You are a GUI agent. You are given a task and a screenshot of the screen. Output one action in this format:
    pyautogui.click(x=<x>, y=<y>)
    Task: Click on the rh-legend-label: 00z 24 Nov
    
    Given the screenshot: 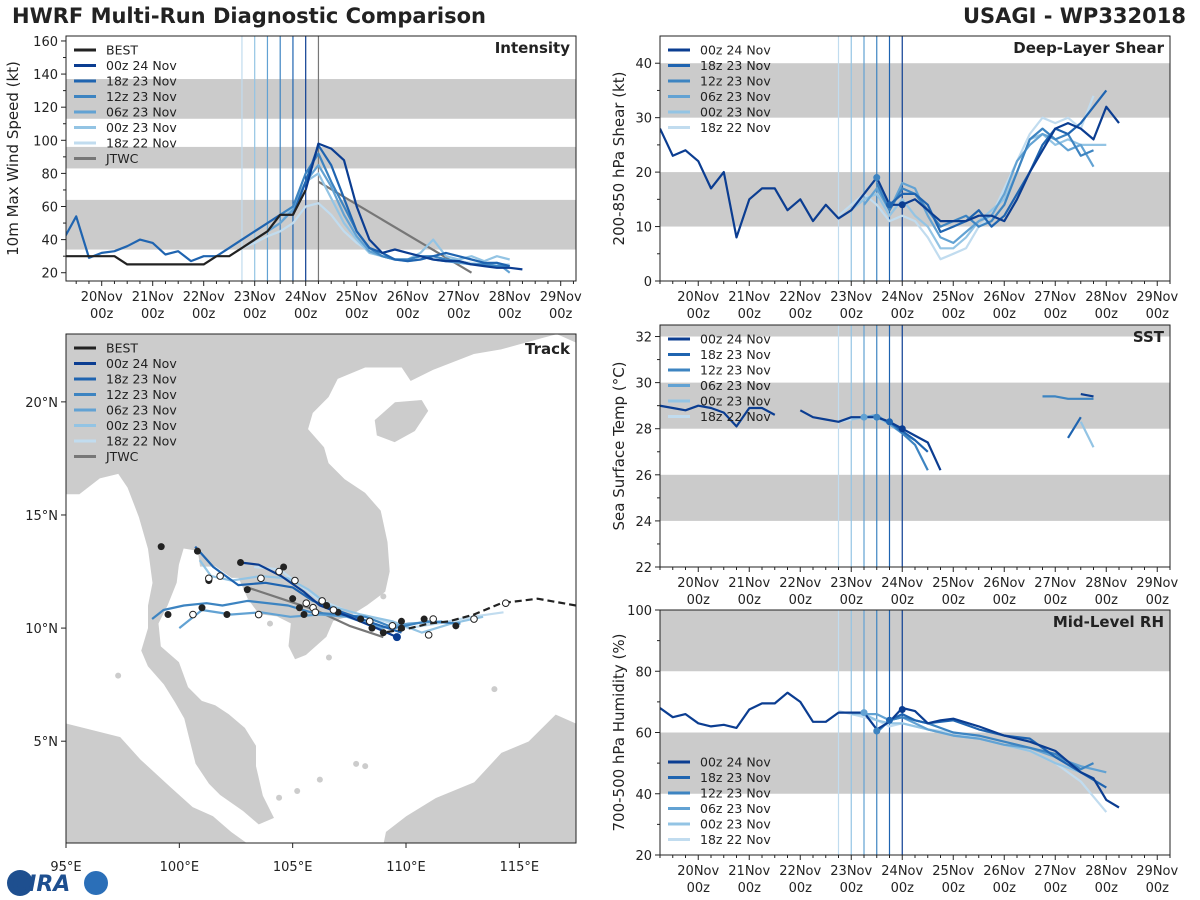 What is the action you would take?
    pyautogui.click(x=735, y=762)
    